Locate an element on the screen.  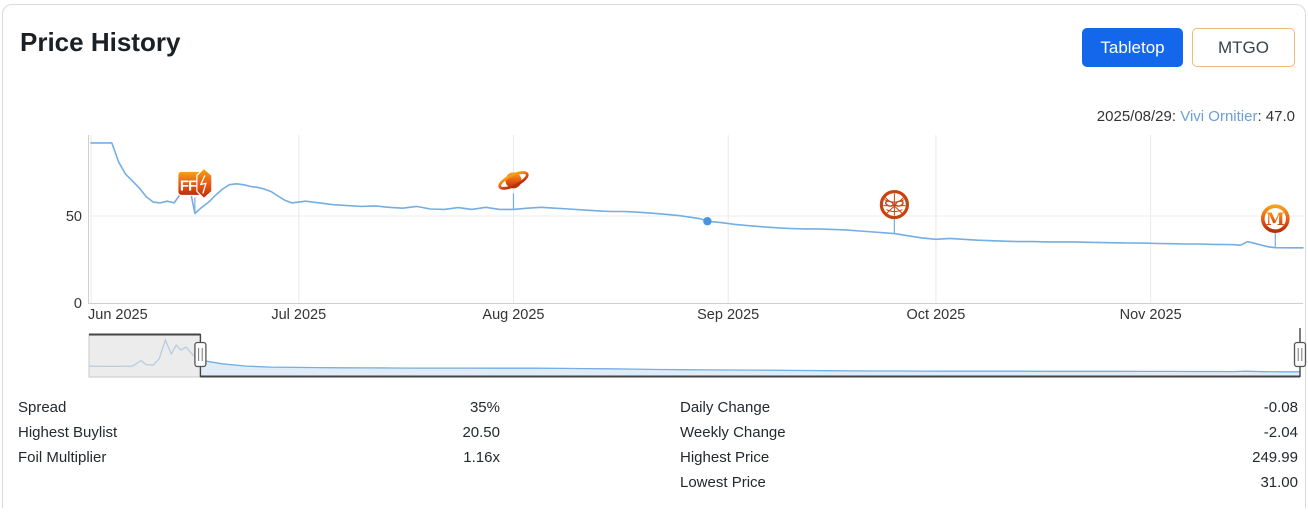
final-fantasy-set-icon: FF is located at coordinates (195, 183).